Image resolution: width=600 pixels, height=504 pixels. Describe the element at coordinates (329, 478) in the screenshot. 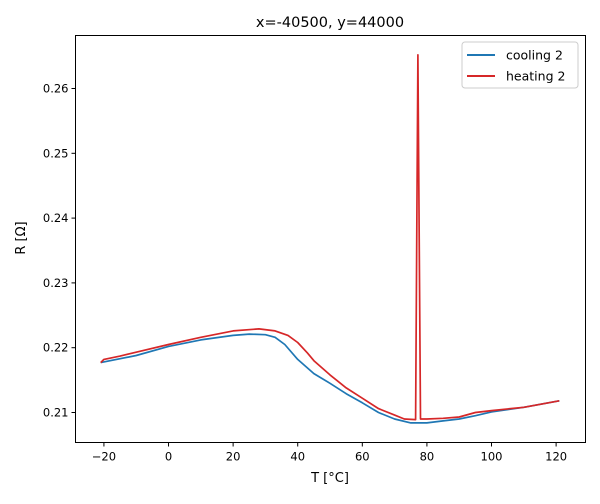

I see `x-axis-label: T [°C]` at that location.